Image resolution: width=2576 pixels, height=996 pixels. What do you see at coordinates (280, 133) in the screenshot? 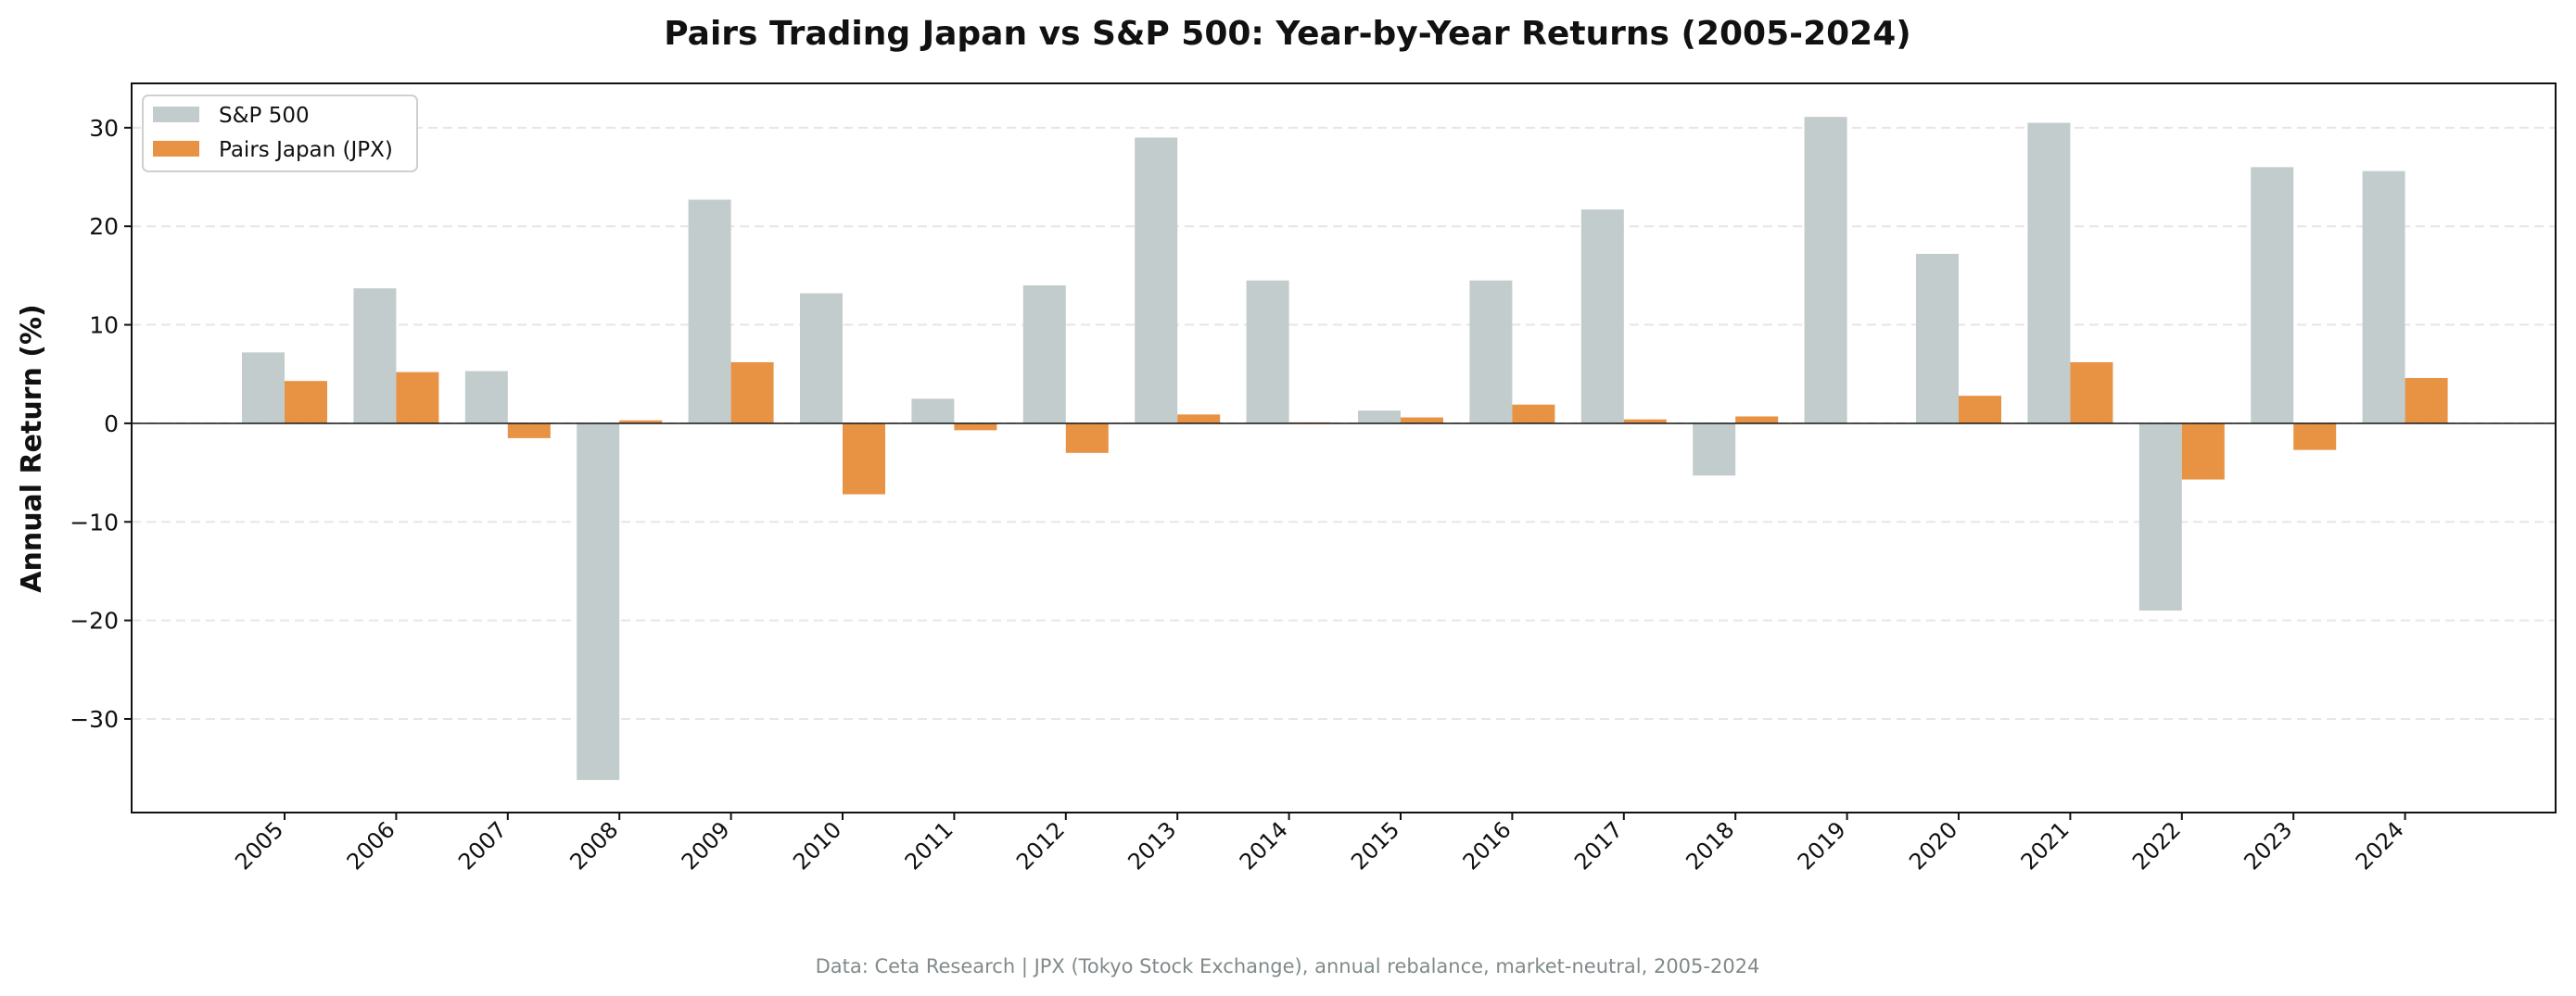
I see `legend: S&P 500 Pairs Japan (JPX)` at bounding box center [280, 133].